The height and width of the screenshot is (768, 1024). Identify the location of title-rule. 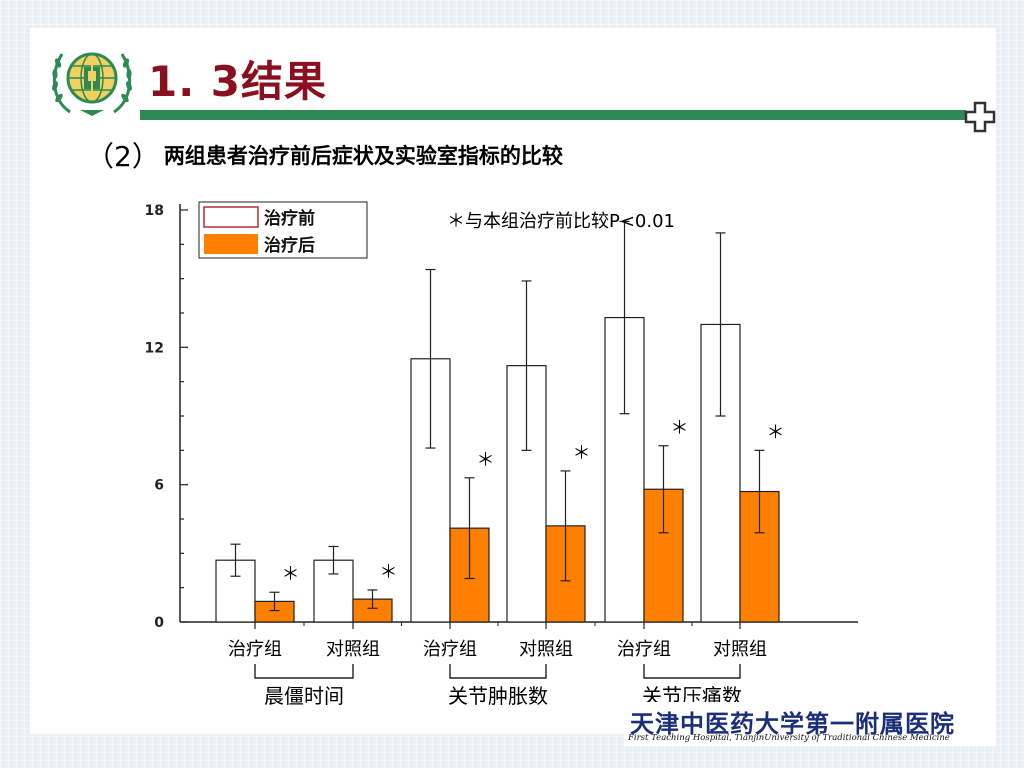
(553, 115).